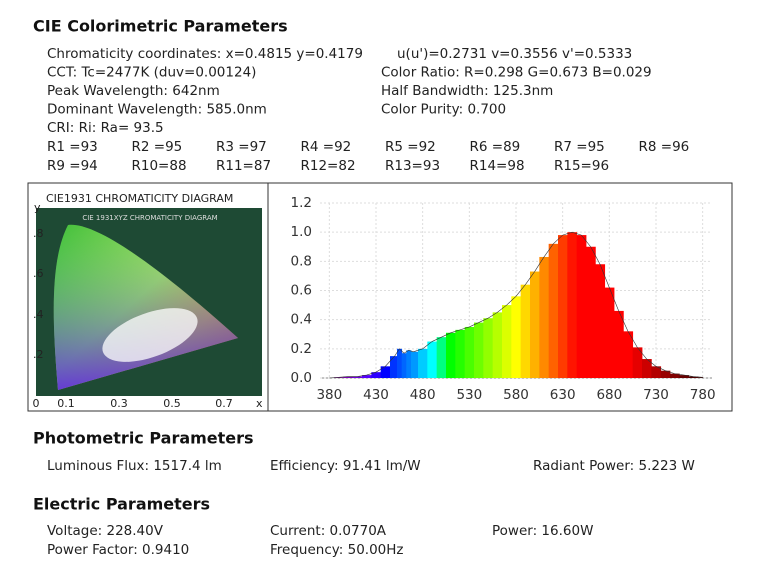 The height and width of the screenshot is (576, 757). I want to click on y-tick-label: 1.2, so click(301, 203).